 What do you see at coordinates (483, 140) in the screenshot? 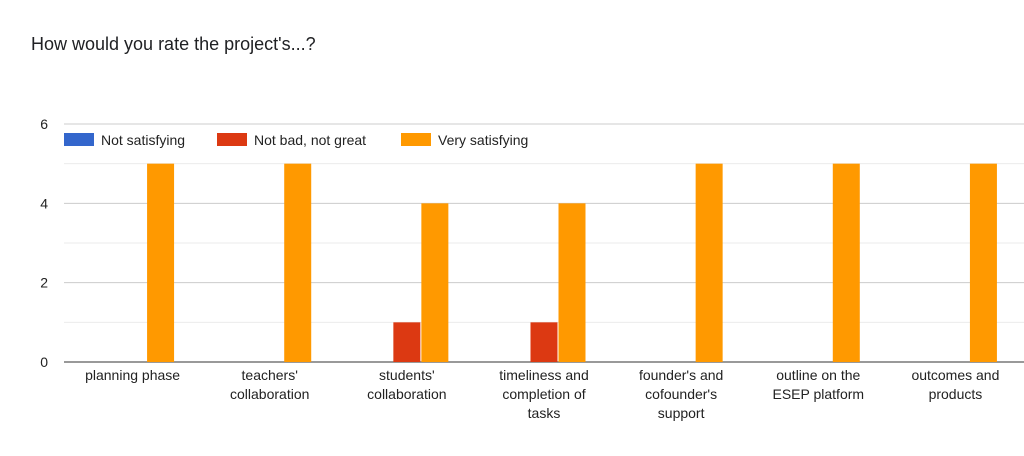
I see `legend-label: Very satisfying` at bounding box center [483, 140].